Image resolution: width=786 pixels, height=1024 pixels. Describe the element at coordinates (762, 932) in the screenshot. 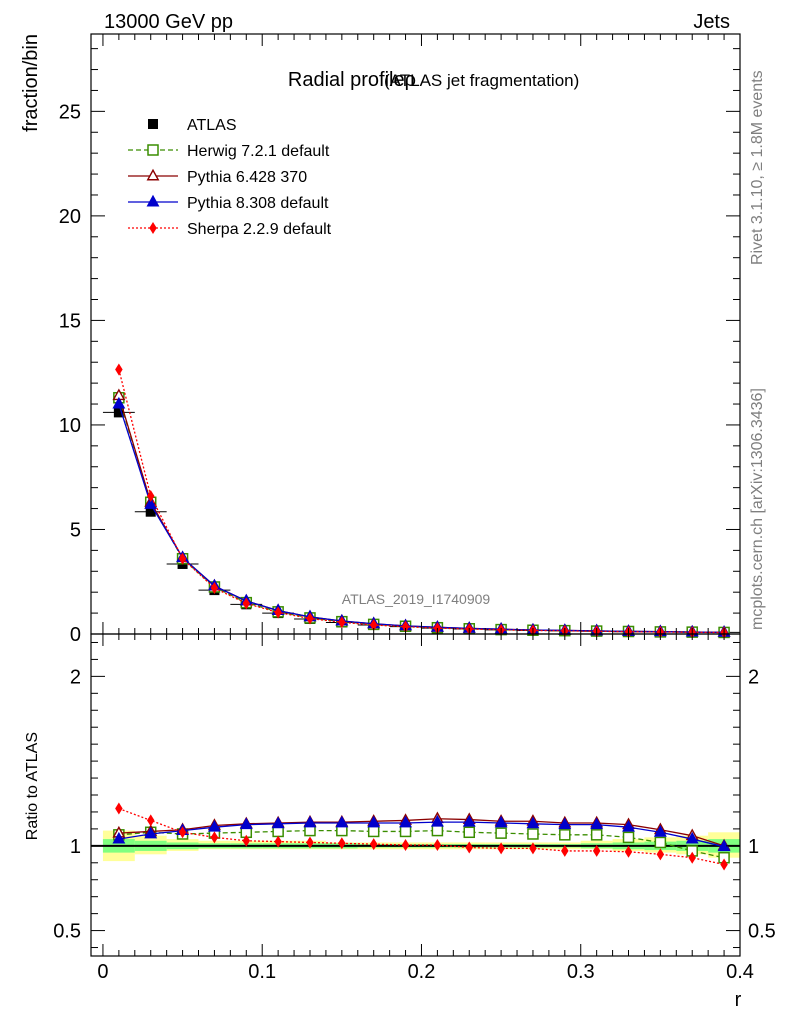

I see `ratio-y-tick-label-right: 0.5` at that location.